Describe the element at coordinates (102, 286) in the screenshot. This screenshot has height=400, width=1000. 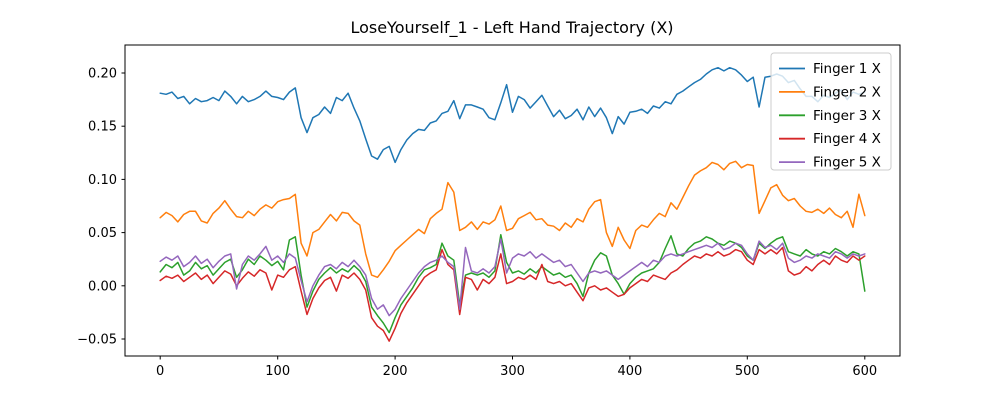
I see `y-axis-tick-label: 0.00` at that location.